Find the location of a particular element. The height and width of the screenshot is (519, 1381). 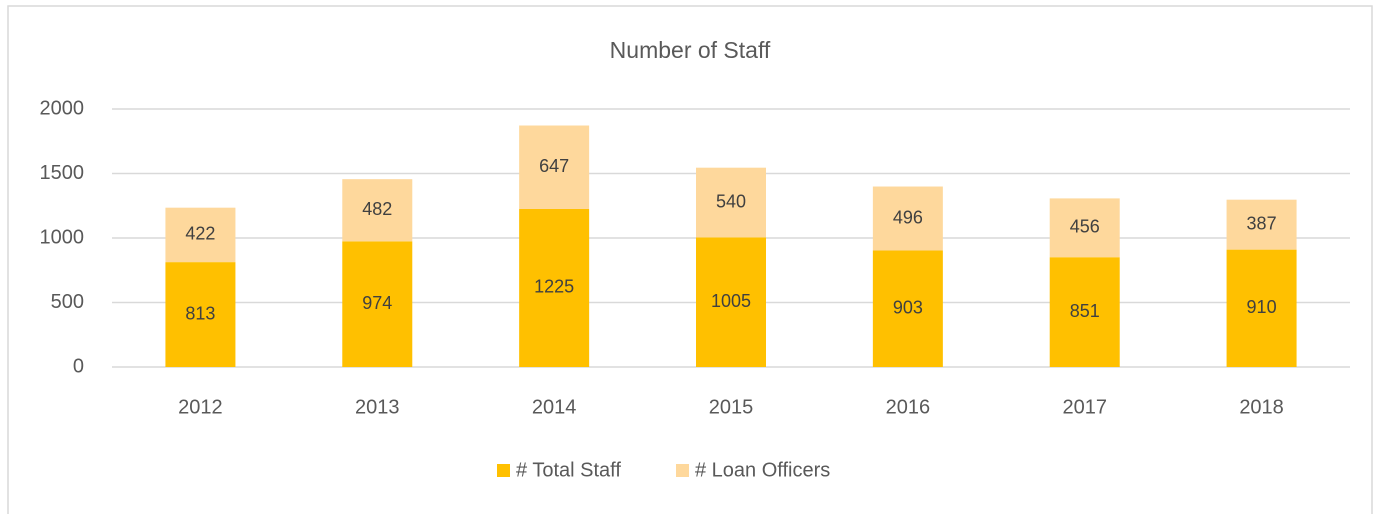

y-tick-label: 2000 is located at coordinates (62, 108).